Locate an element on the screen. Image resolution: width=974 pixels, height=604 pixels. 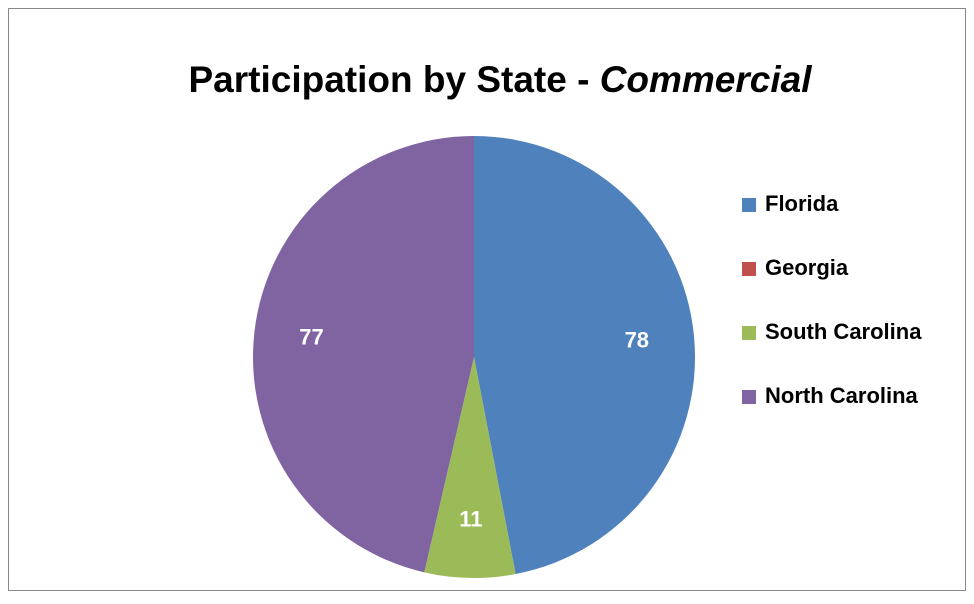
legend-label: Georgia is located at coordinates (807, 267).